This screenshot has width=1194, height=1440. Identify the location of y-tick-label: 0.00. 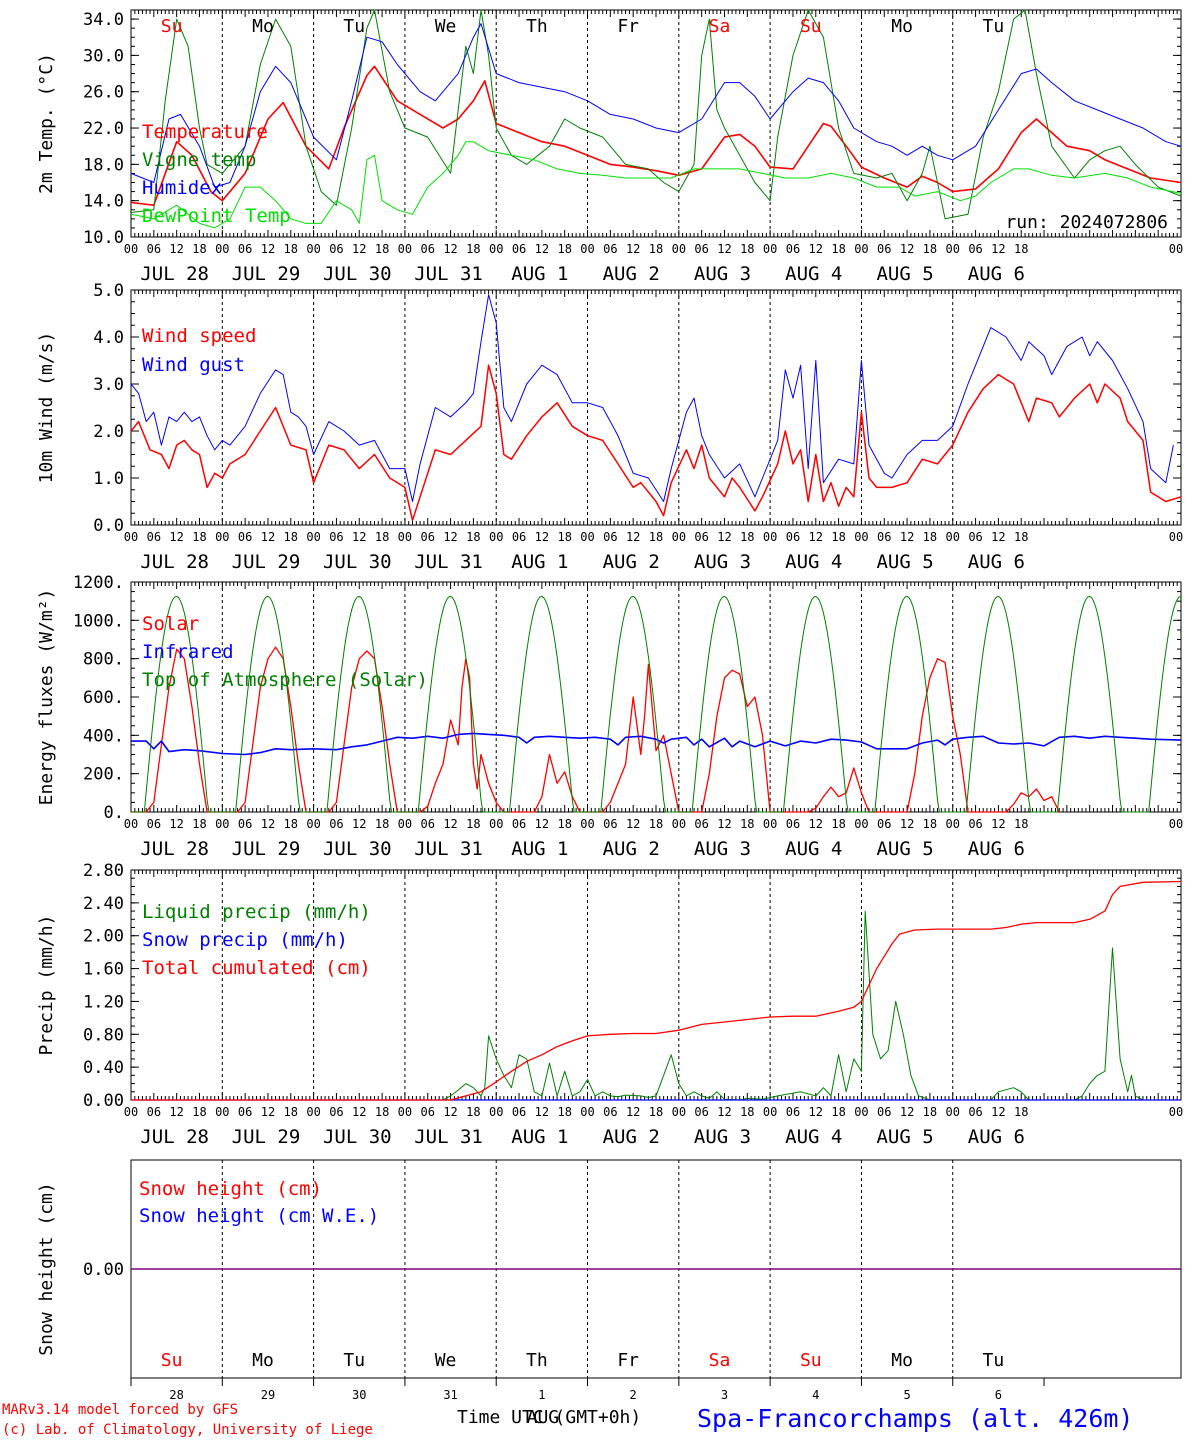
(103, 1101).